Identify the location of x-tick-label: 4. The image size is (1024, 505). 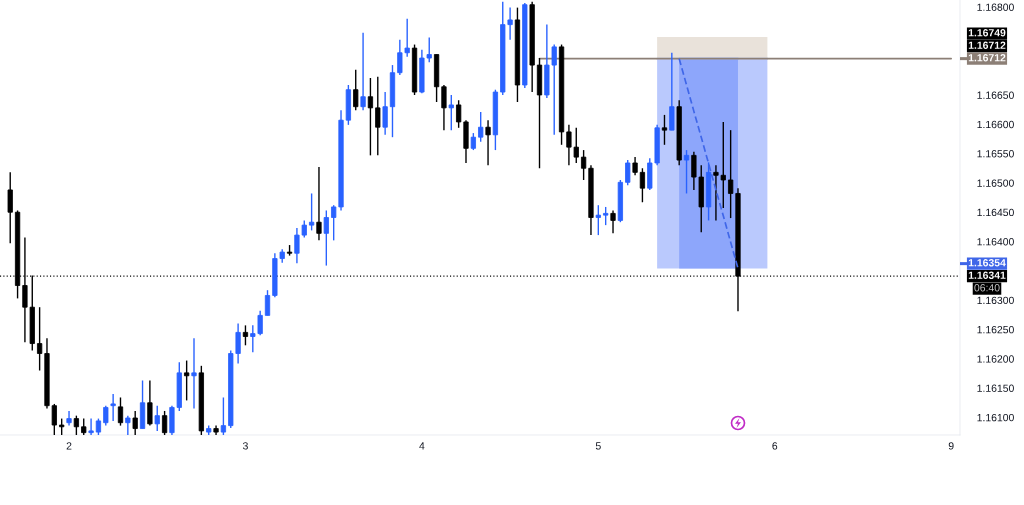
(422, 446).